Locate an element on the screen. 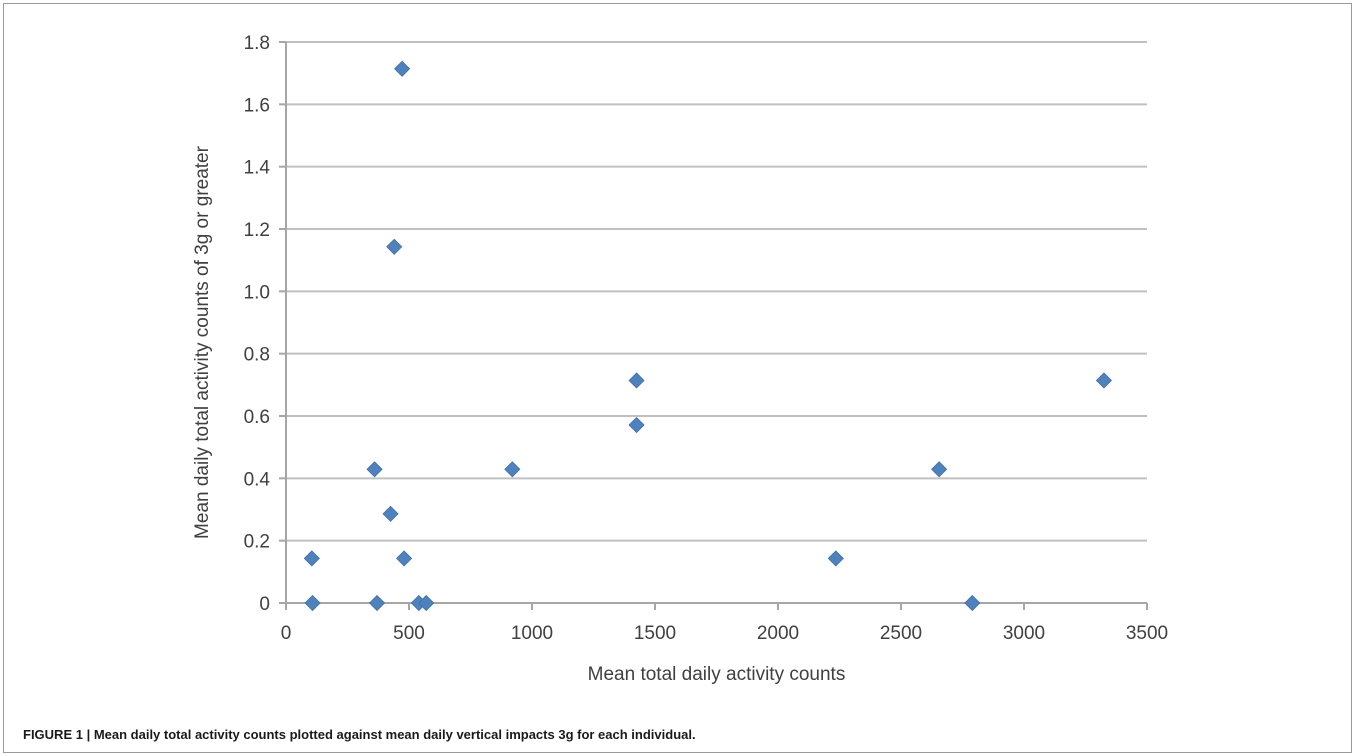 Image resolution: width=1355 pixels, height=756 pixels. y-tick-label: 0.4 is located at coordinates (257, 479).